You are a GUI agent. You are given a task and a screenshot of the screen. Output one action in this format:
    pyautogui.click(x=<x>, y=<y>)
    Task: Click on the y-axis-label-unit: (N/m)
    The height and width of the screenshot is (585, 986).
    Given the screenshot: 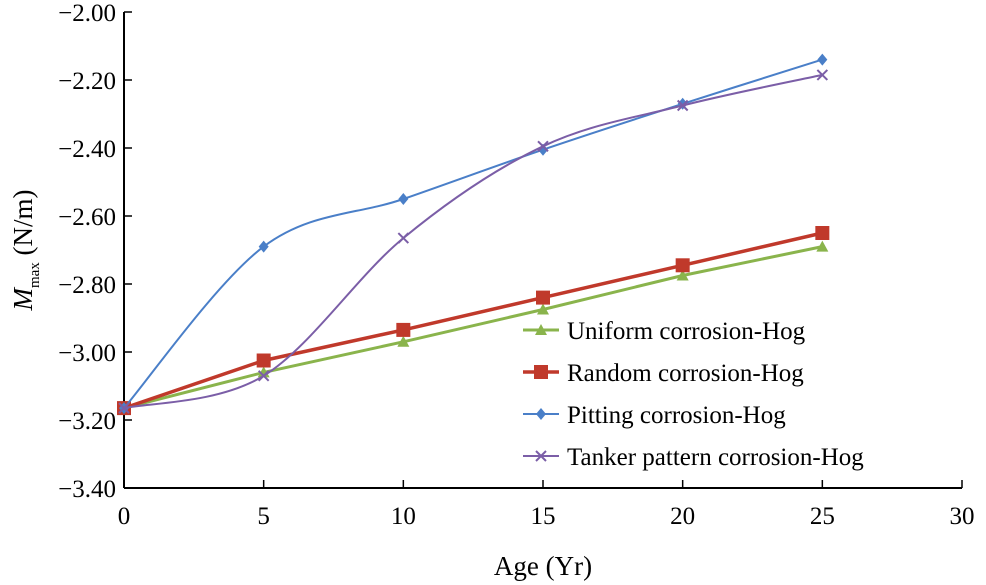 What is the action you would take?
    pyautogui.click(x=23, y=225)
    